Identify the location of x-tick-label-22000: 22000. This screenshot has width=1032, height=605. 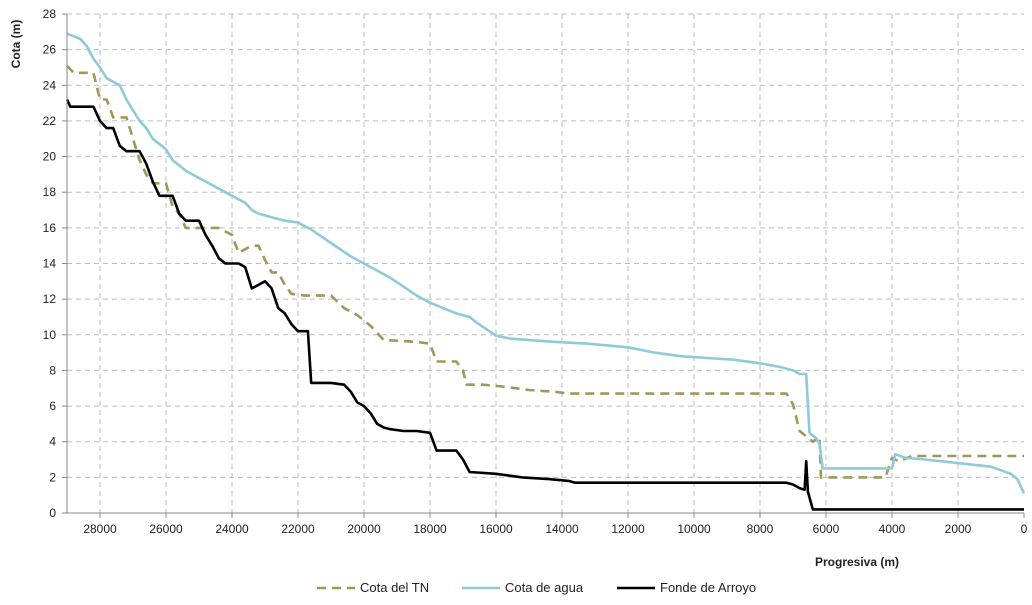
(298, 529).